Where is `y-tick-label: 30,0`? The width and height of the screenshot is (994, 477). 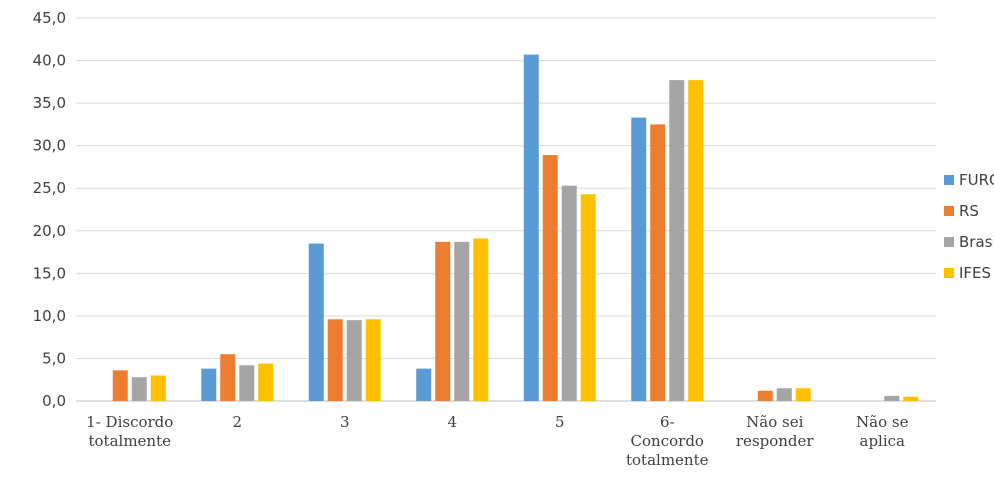 y-tick-label: 30,0 is located at coordinates (49, 146).